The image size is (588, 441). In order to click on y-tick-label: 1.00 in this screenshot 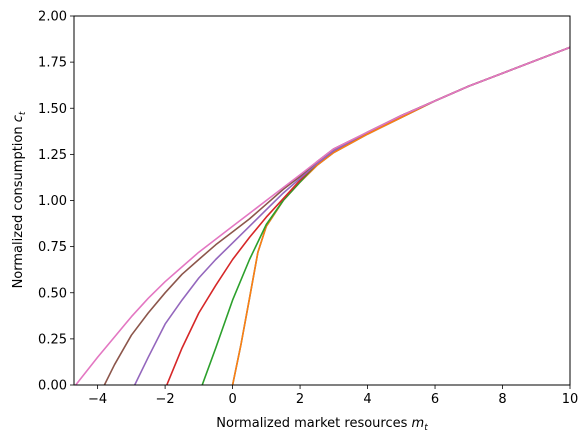, I will do `click(52, 201)`.